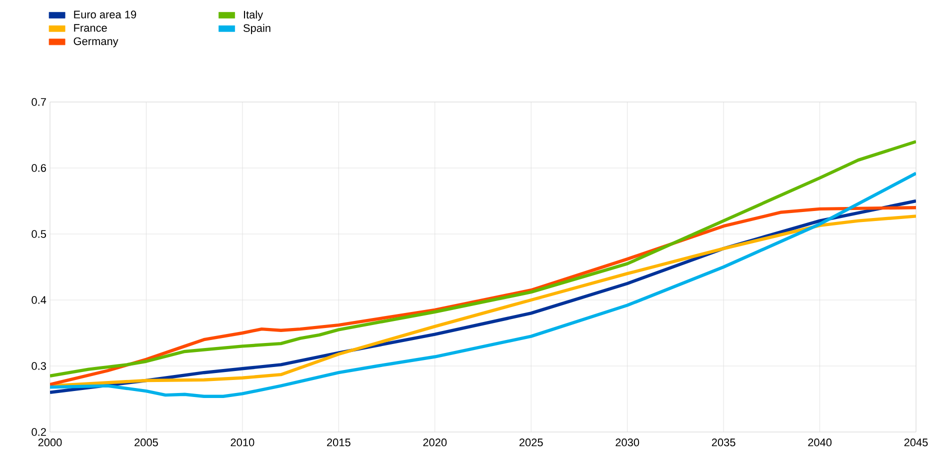 The width and height of the screenshot is (934, 460). I want to click on legend-label: Germany, so click(96, 42).